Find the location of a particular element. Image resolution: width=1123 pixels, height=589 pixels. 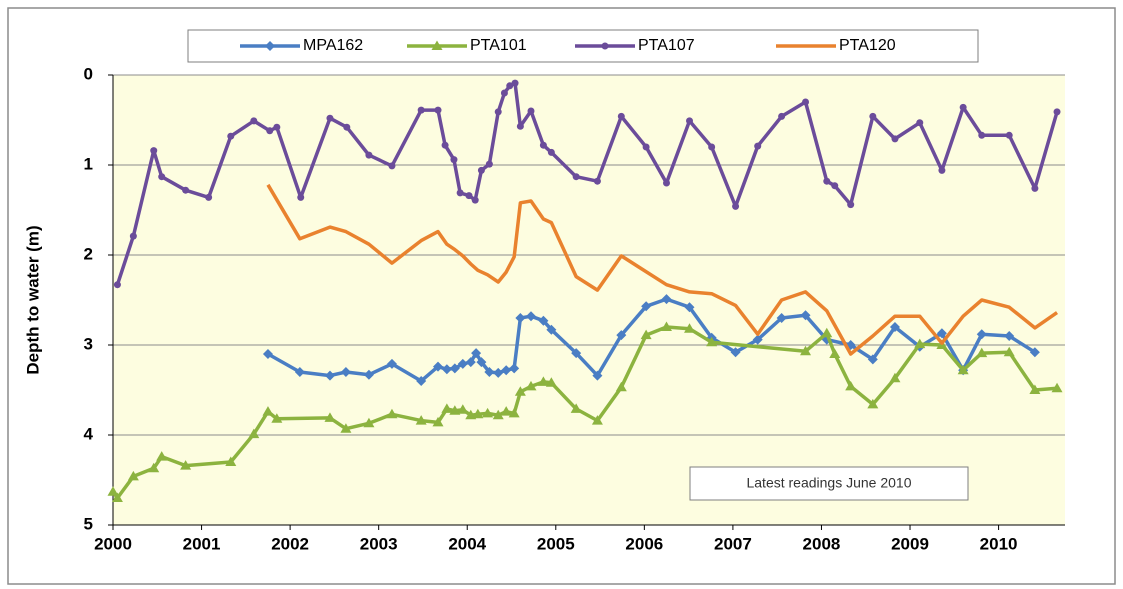

x-tick-label: 2005 is located at coordinates (556, 543).